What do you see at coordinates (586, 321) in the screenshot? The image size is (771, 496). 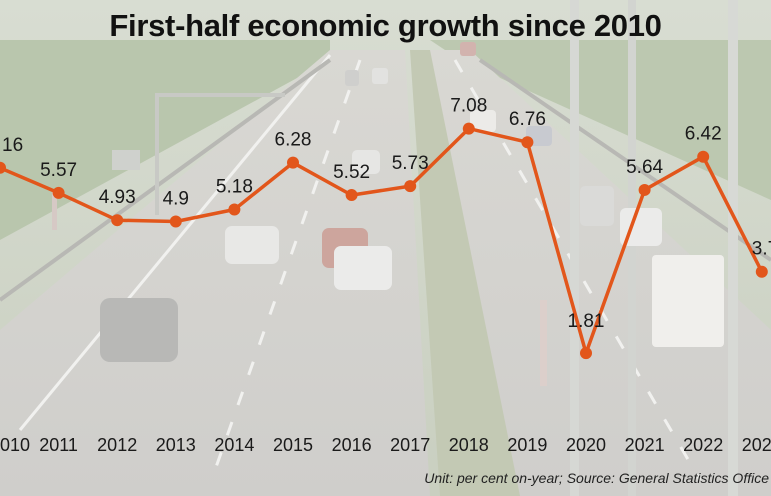 I see `value-label-2020: 1.81` at bounding box center [586, 321].